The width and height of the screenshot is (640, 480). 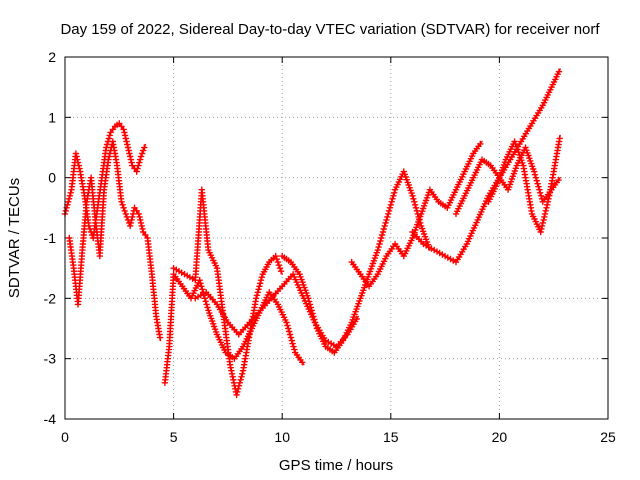 I want to click on sat-trace-6-line, so click(x=356, y=262).